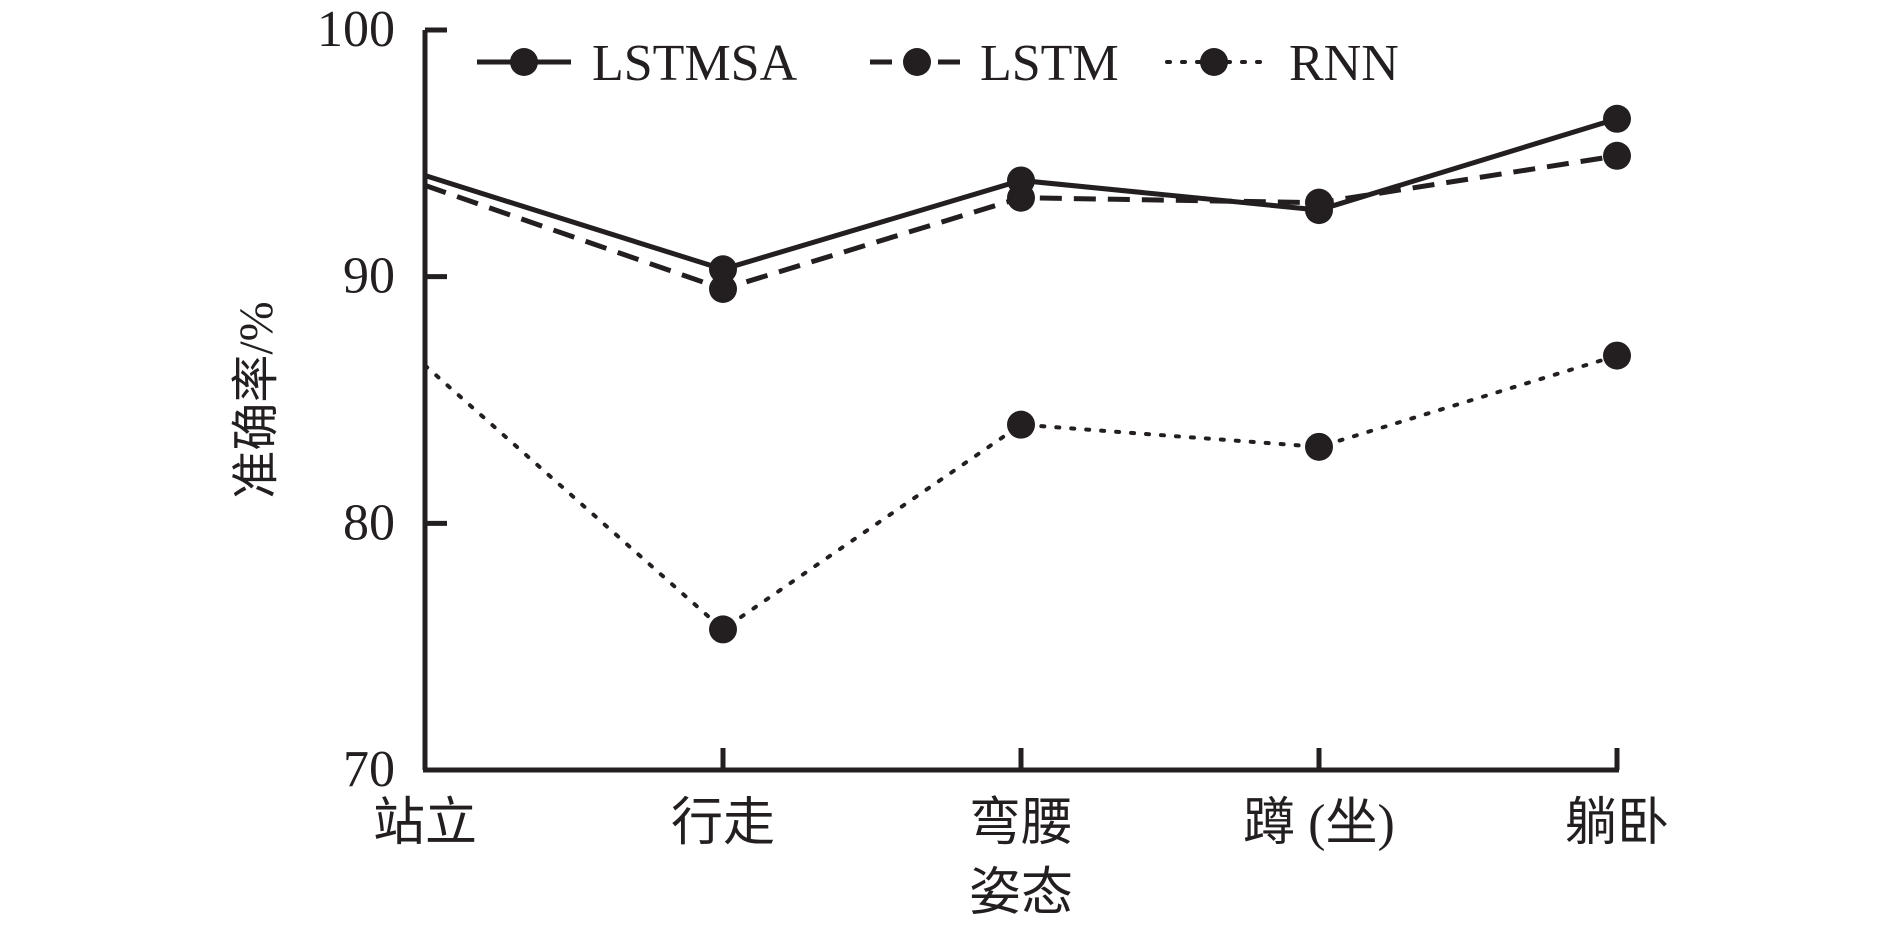  What do you see at coordinates (369, 769) in the screenshot?
I see `y-tick-label: 70` at bounding box center [369, 769].